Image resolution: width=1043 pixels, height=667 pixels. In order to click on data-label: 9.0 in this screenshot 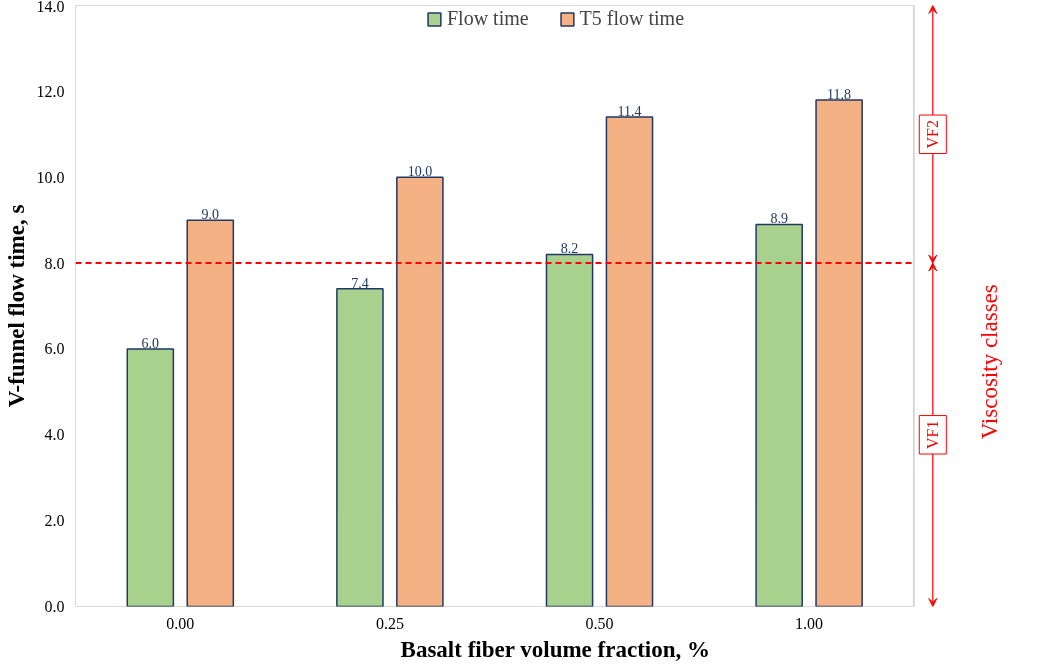, I will do `click(210, 215)`.